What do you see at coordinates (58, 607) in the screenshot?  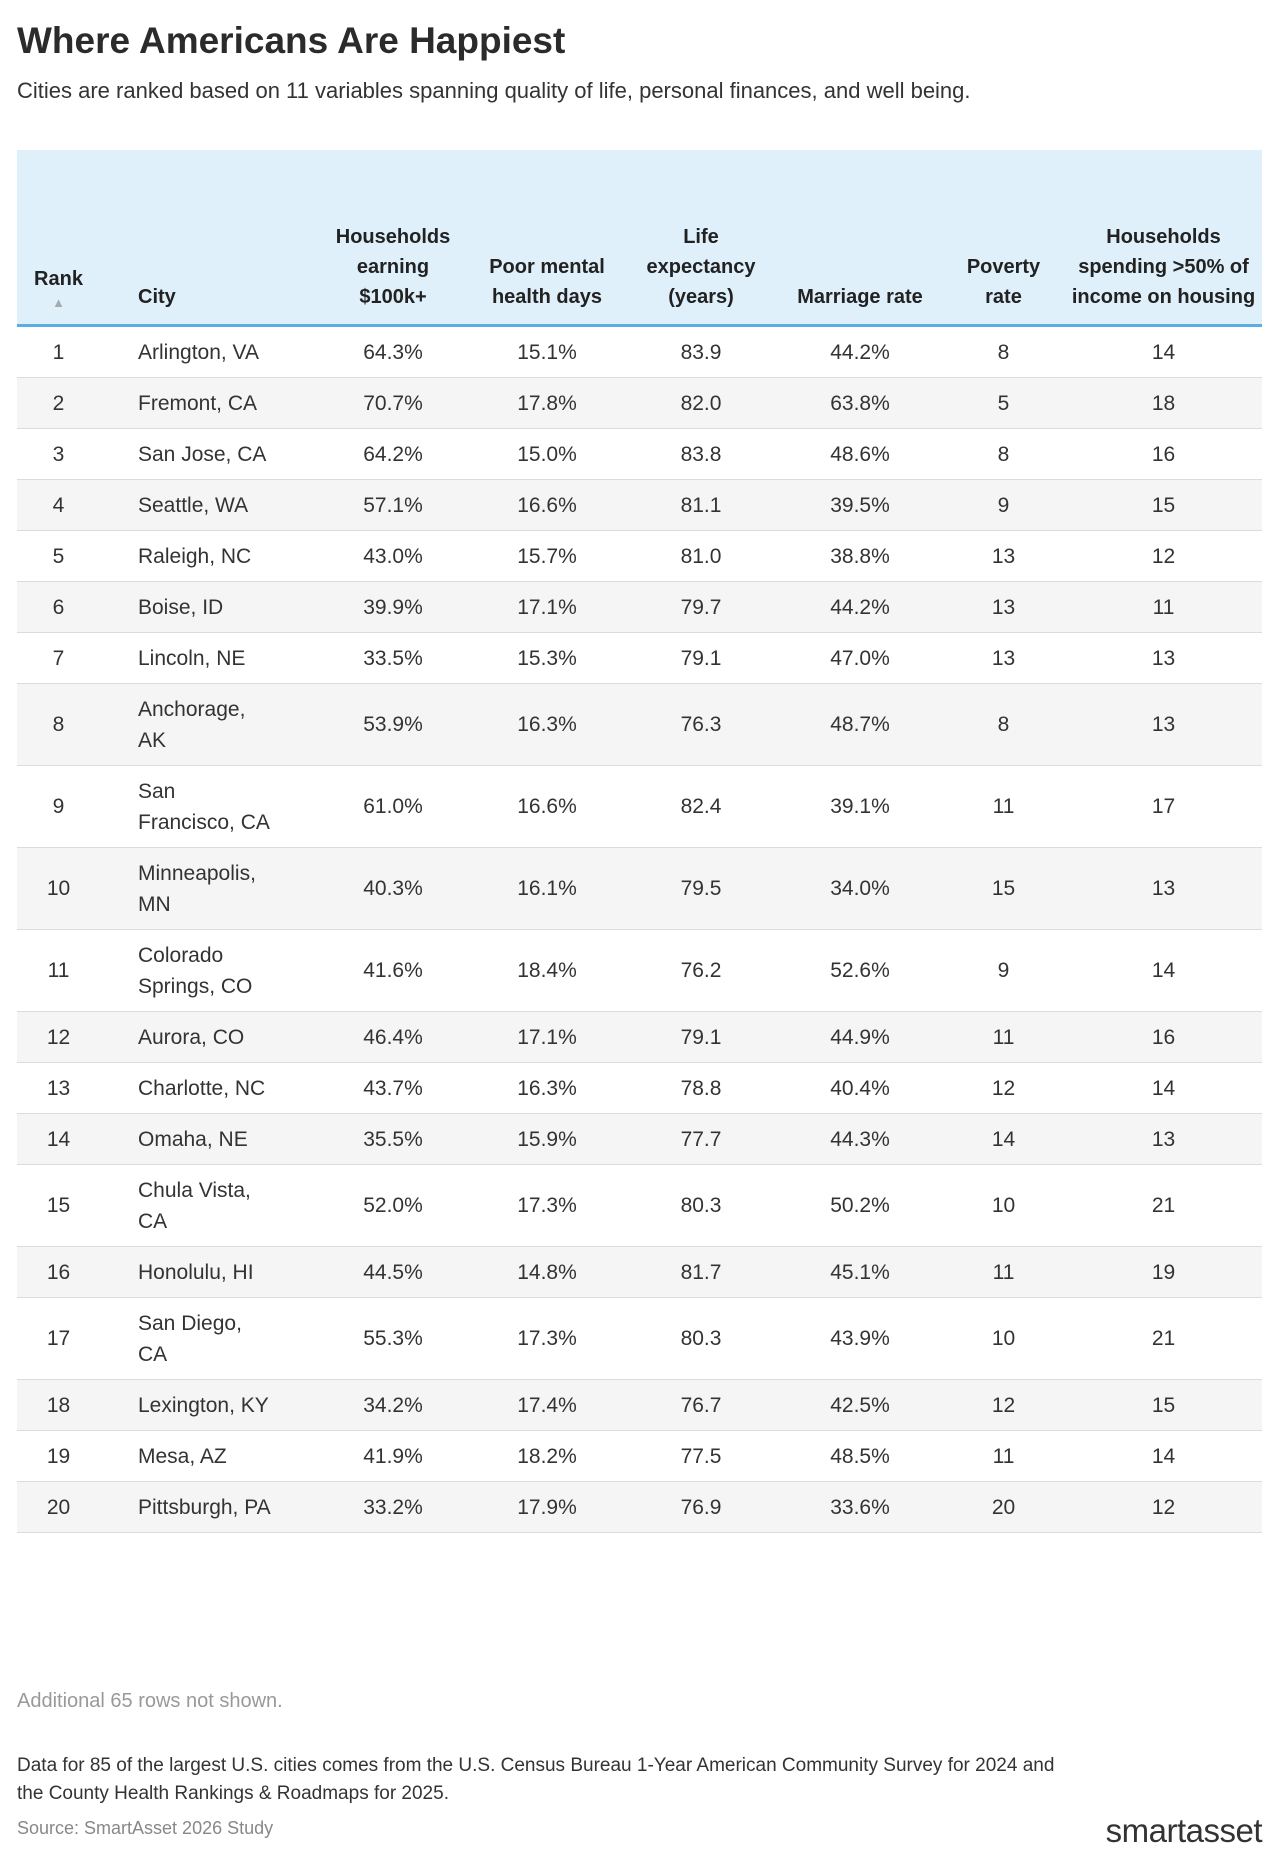 I see `table-cell: 6` at bounding box center [58, 607].